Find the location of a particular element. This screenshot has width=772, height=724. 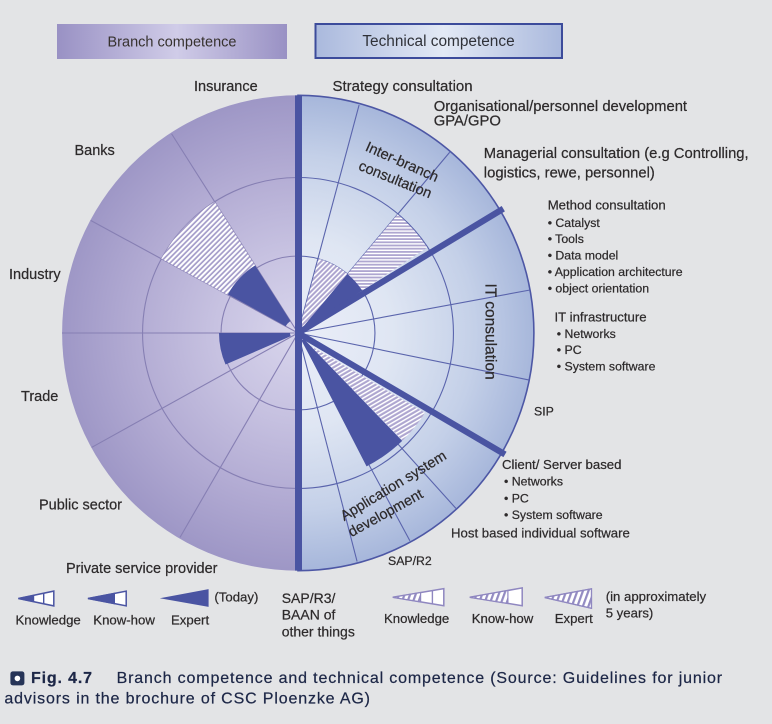

svg-text: Strategy consultation is located at coordinates (403, 86).